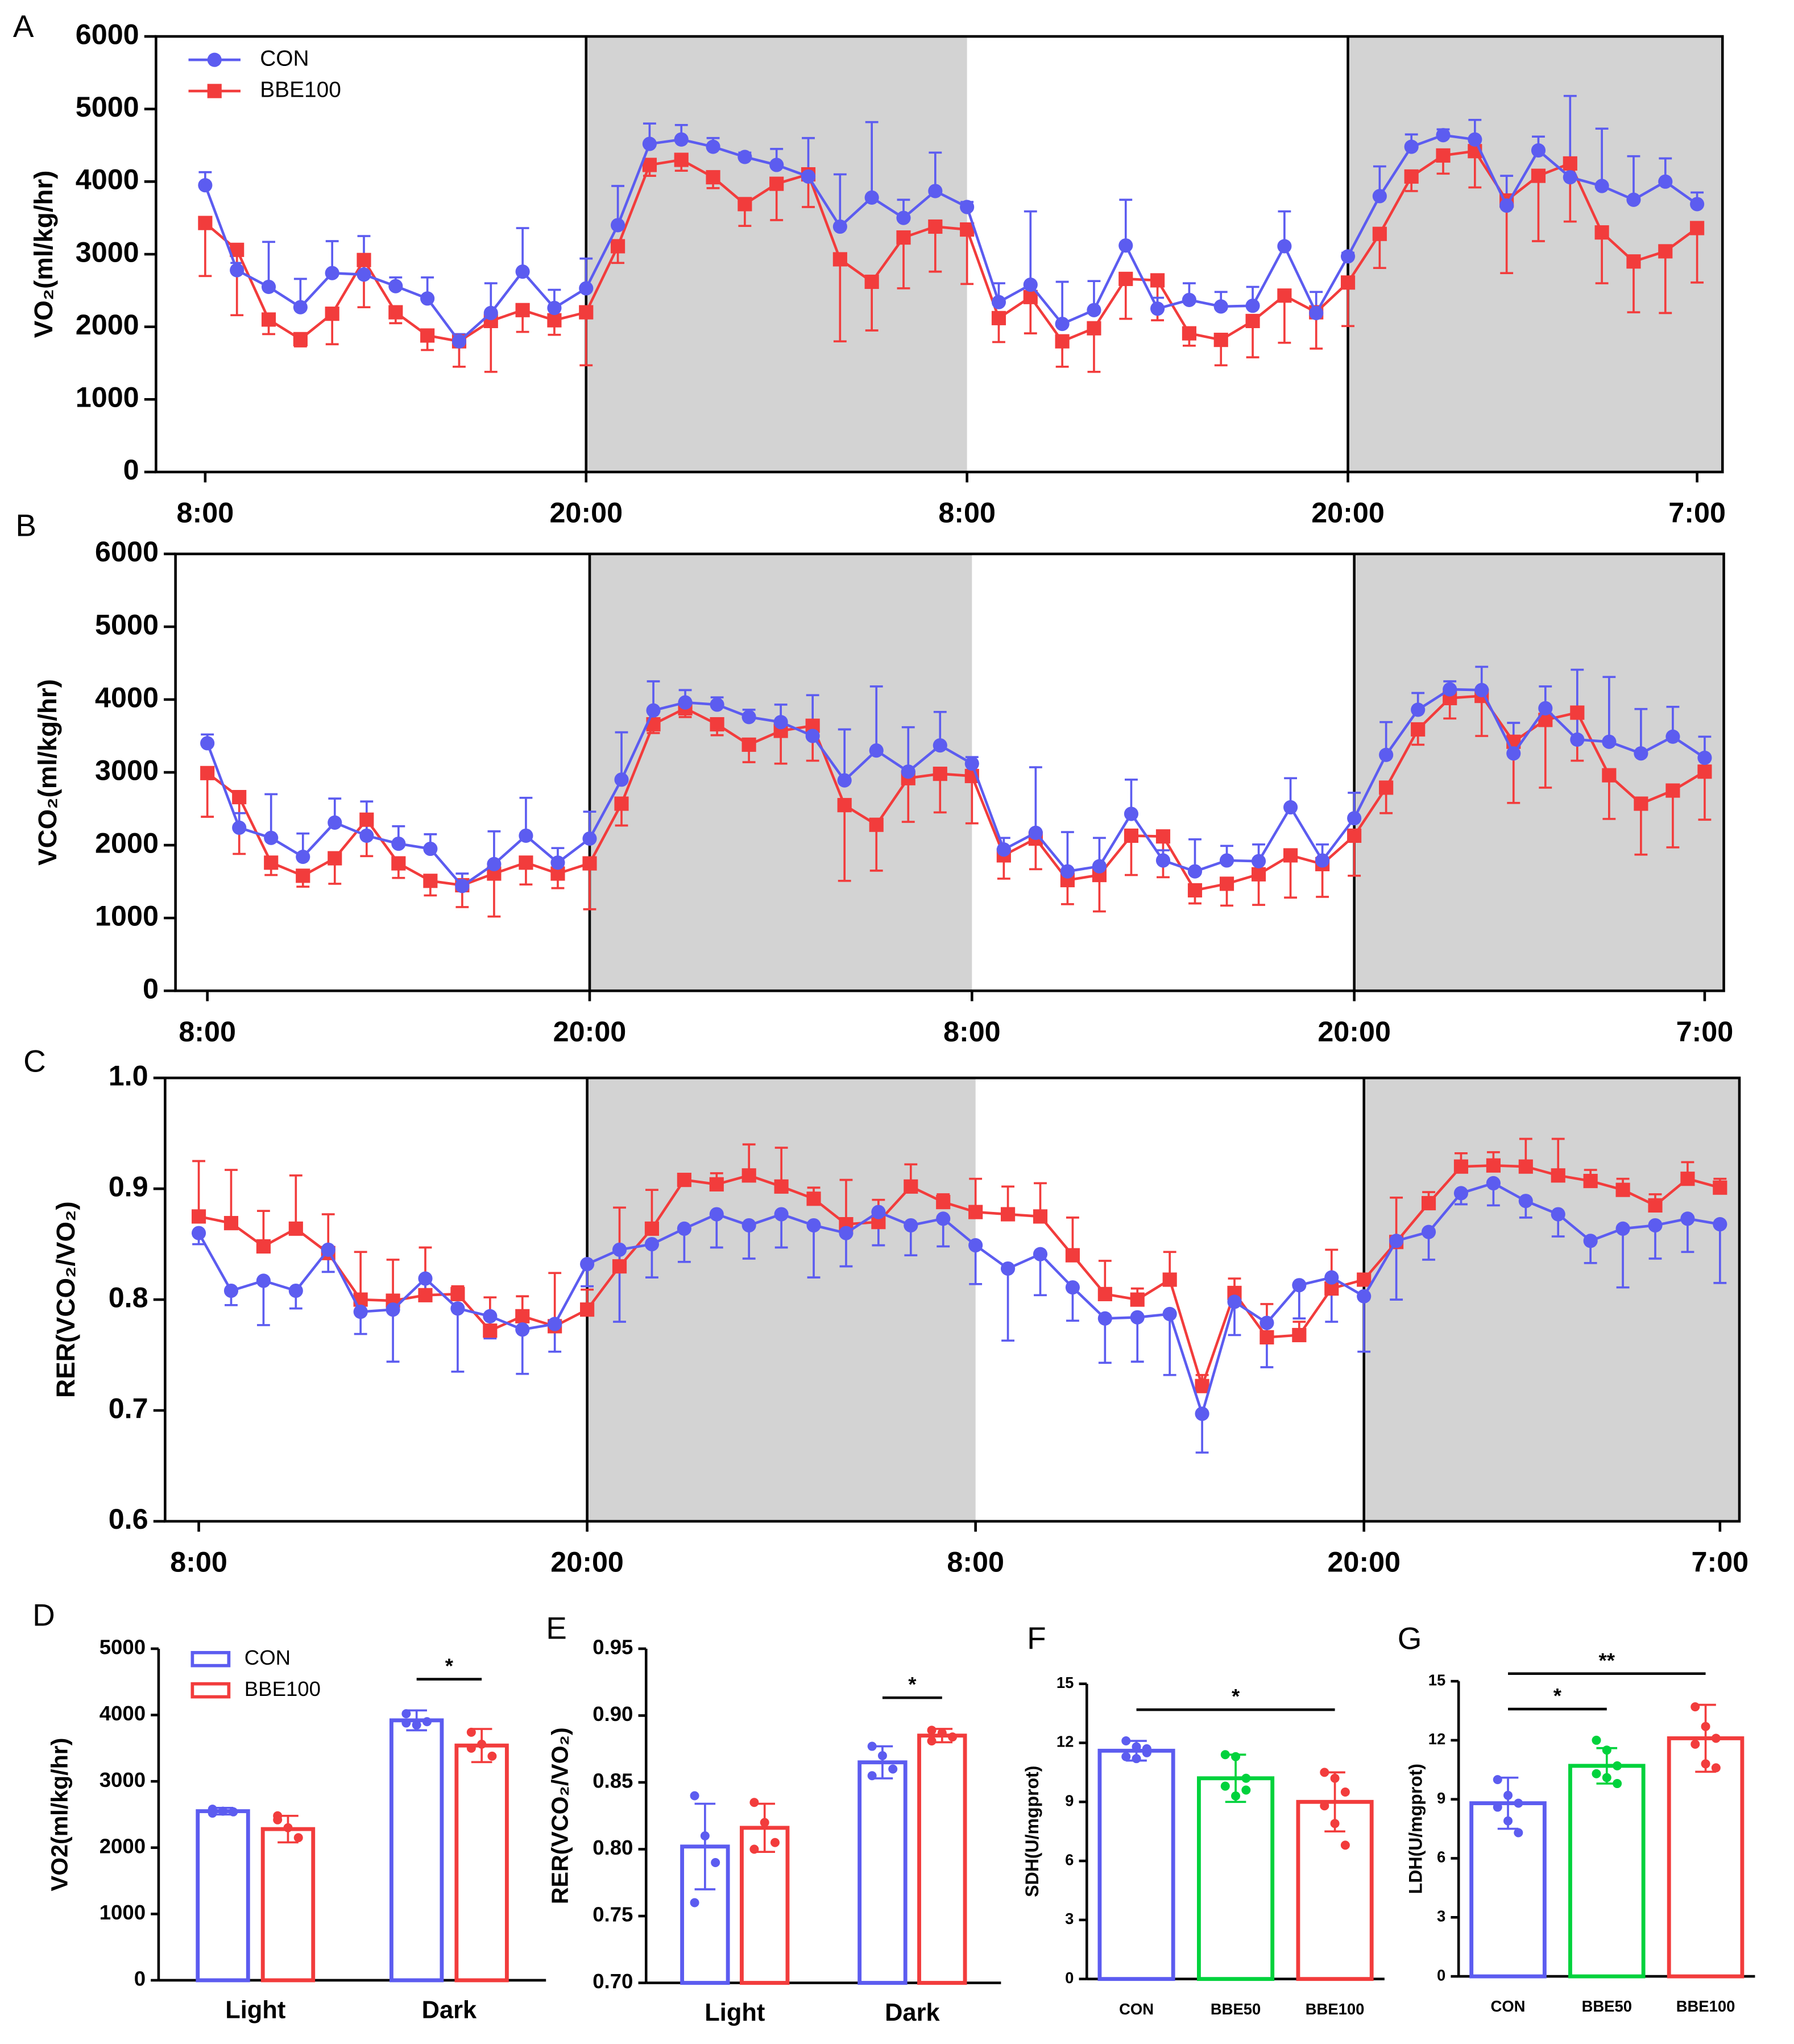 This screenshot has height=2044, width=1794. What do you see at coordinates (1441, 1798) in the screenshot?
I see `y-tick-label: 9` at bounding box center [1441, 1798].